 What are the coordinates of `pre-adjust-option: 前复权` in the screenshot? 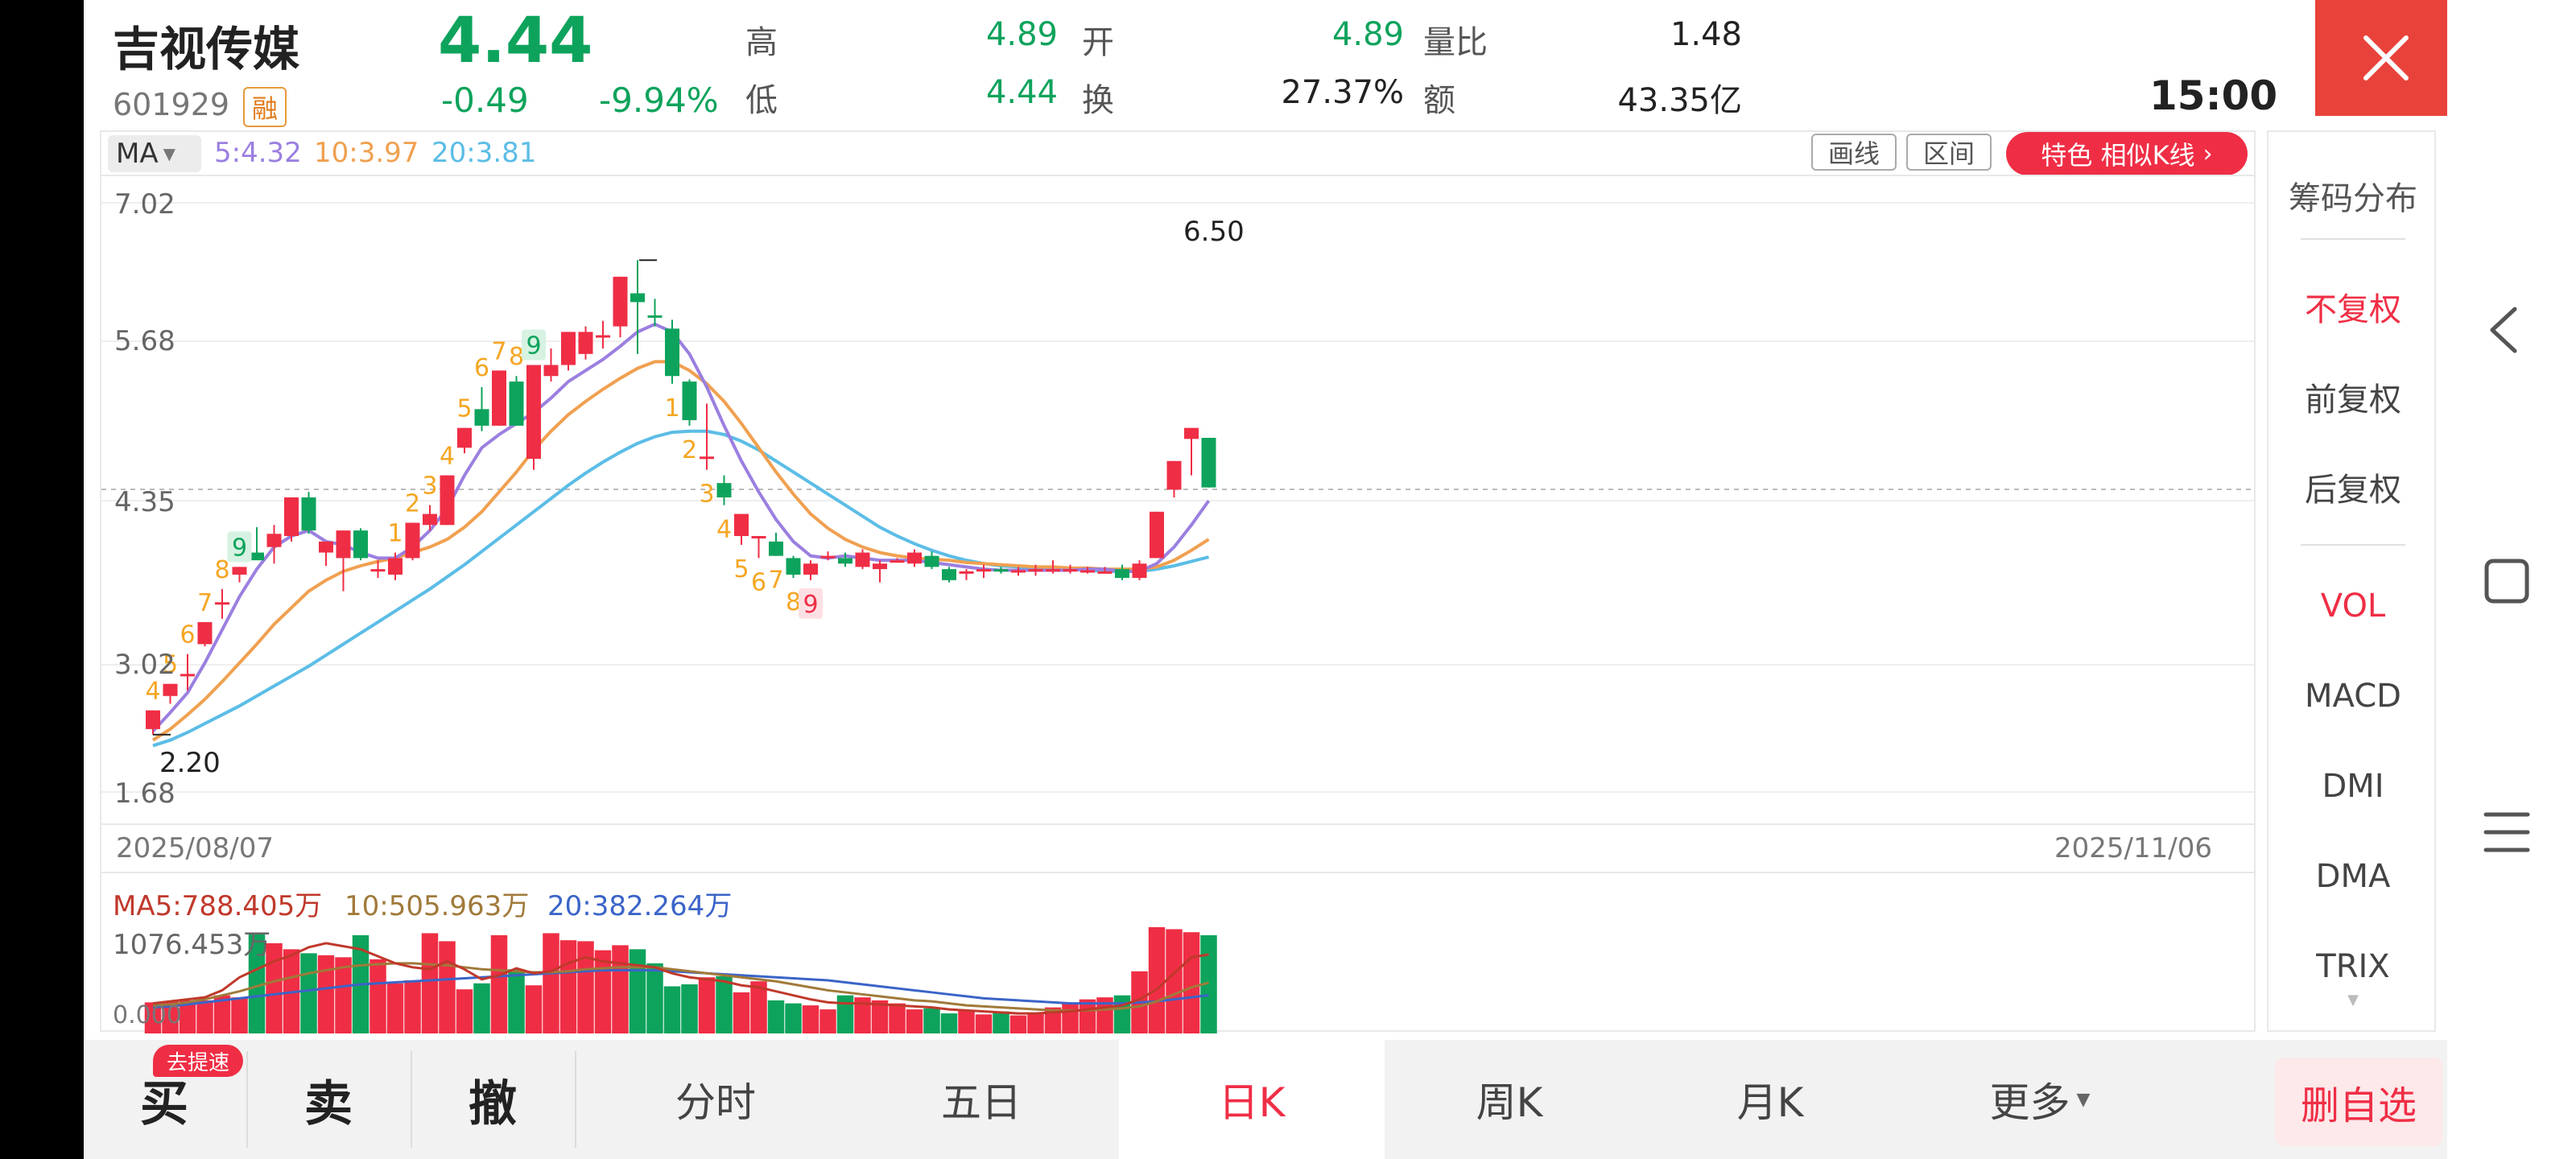 It's located at (2353, 400).